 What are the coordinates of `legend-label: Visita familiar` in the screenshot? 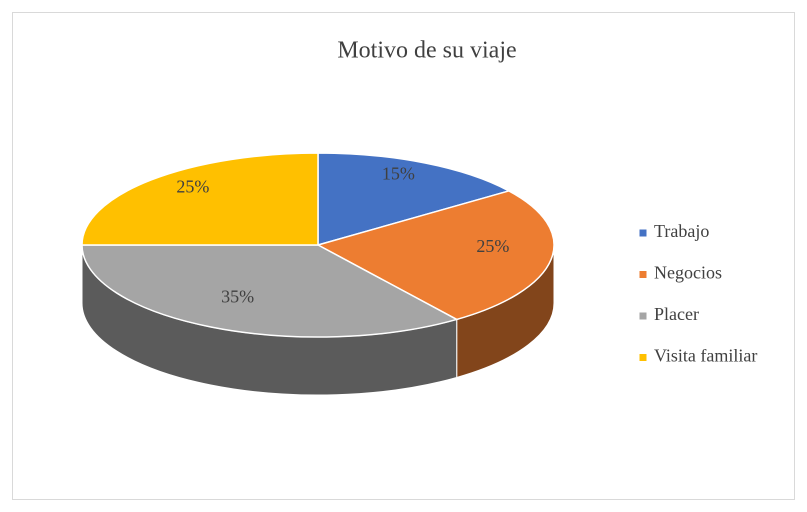 It's located at (705, 356).